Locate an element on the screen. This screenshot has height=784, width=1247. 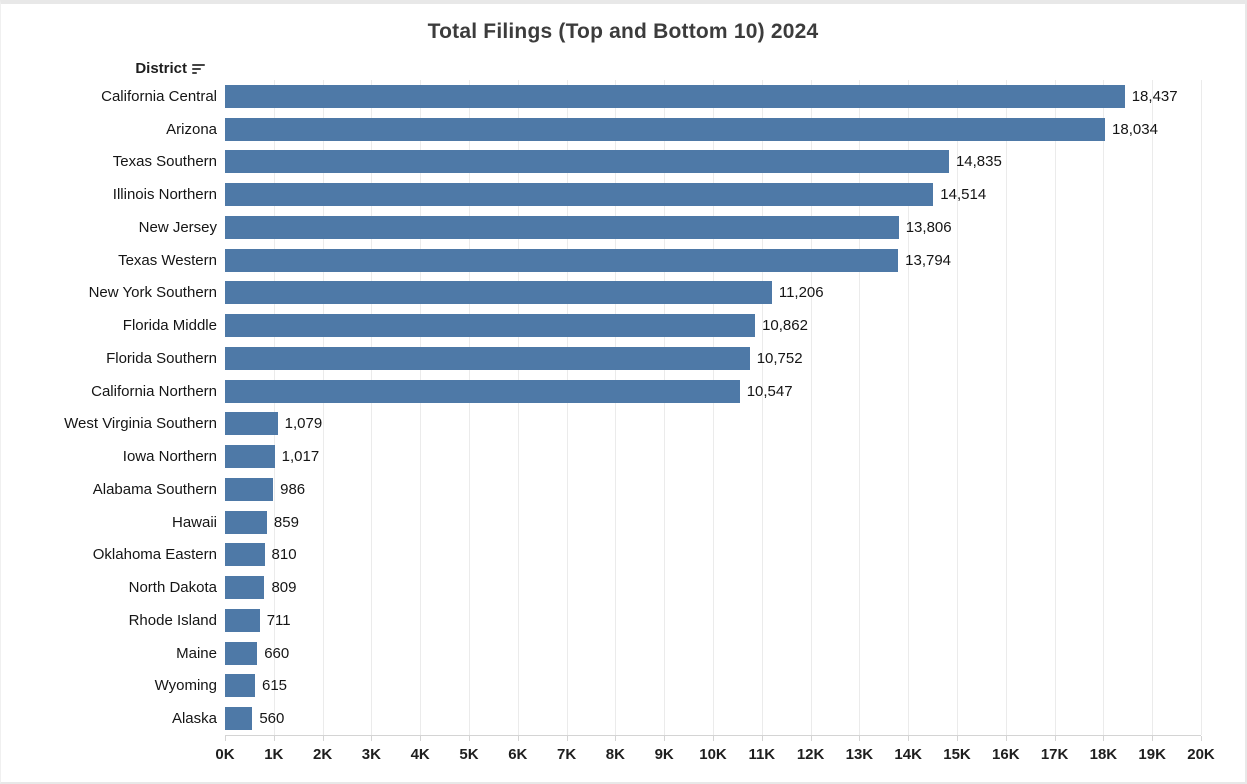
bar-row: California Northern 10,547 is located at coordinates (623, 391).